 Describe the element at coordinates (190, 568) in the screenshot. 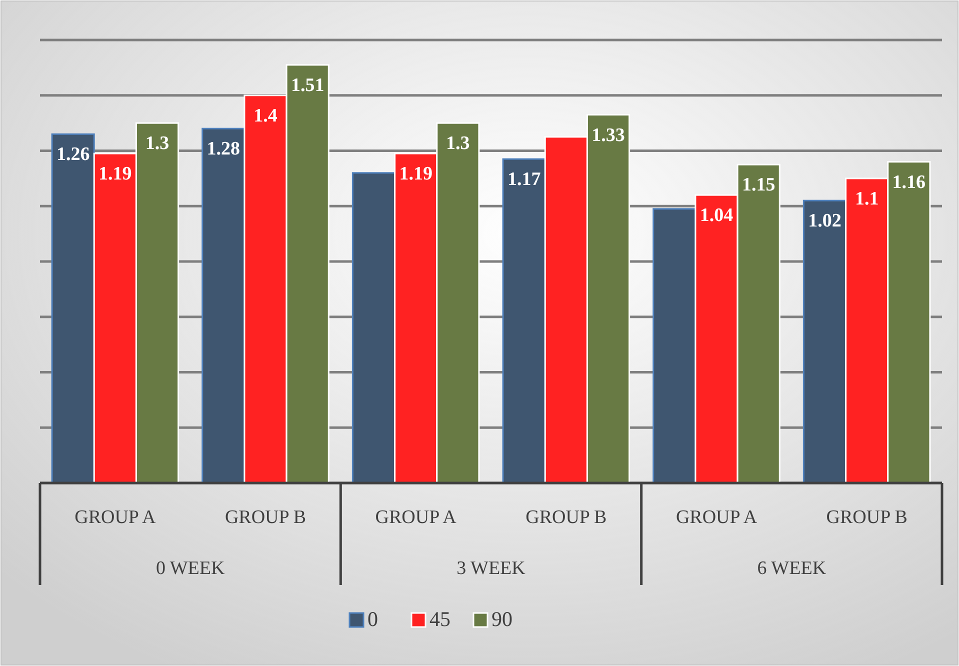

I see `text: 0 WEEK` at that location.